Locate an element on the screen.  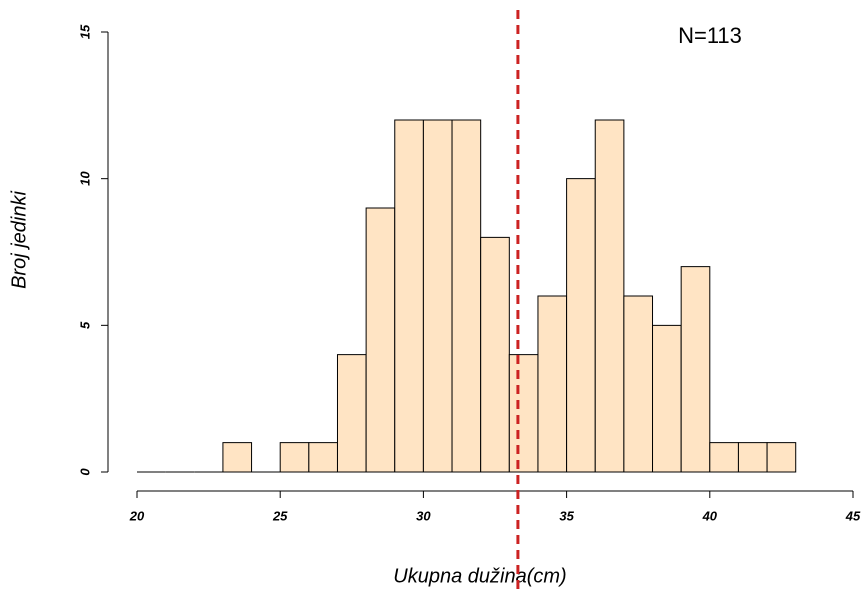
annotation: N=113 is located at coordinates (710, 35).